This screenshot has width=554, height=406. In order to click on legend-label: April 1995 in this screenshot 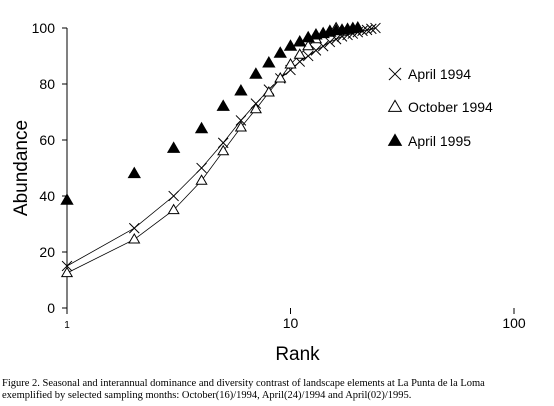, I will do `click(439, 141)`.